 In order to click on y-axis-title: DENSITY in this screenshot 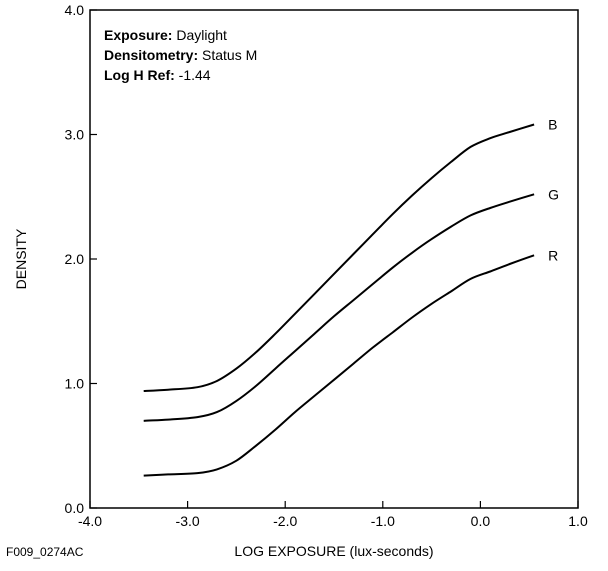, I will do `click(21, 258)`.